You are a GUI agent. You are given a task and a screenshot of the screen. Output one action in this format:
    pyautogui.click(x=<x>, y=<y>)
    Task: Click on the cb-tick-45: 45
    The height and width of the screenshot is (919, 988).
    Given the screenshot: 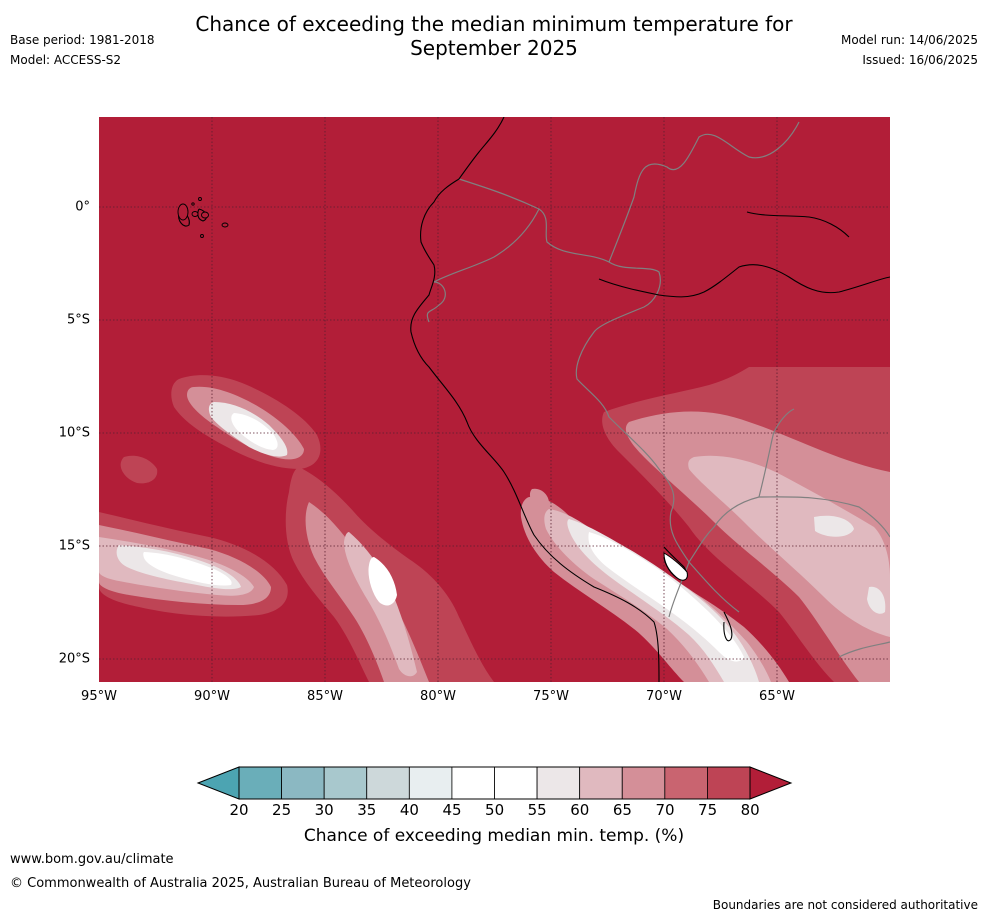 What is the action you would take?
    pyautogui.click(x=452, y=810)
    